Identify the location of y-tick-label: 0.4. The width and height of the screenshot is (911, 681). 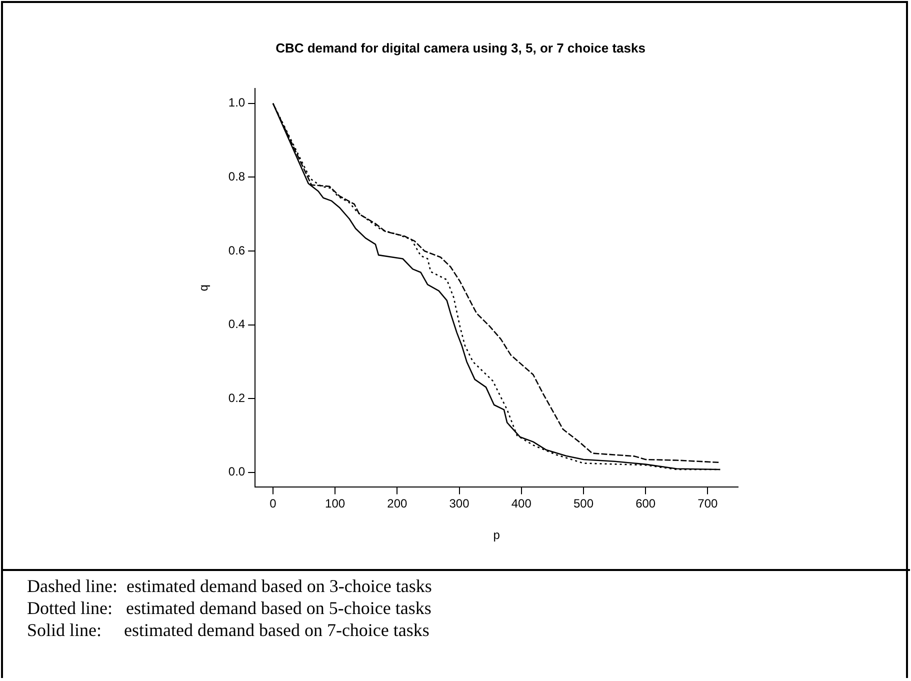
(237, 324).